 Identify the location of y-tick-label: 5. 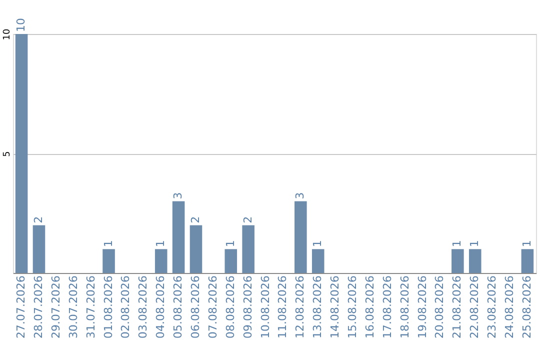
(7, 154).